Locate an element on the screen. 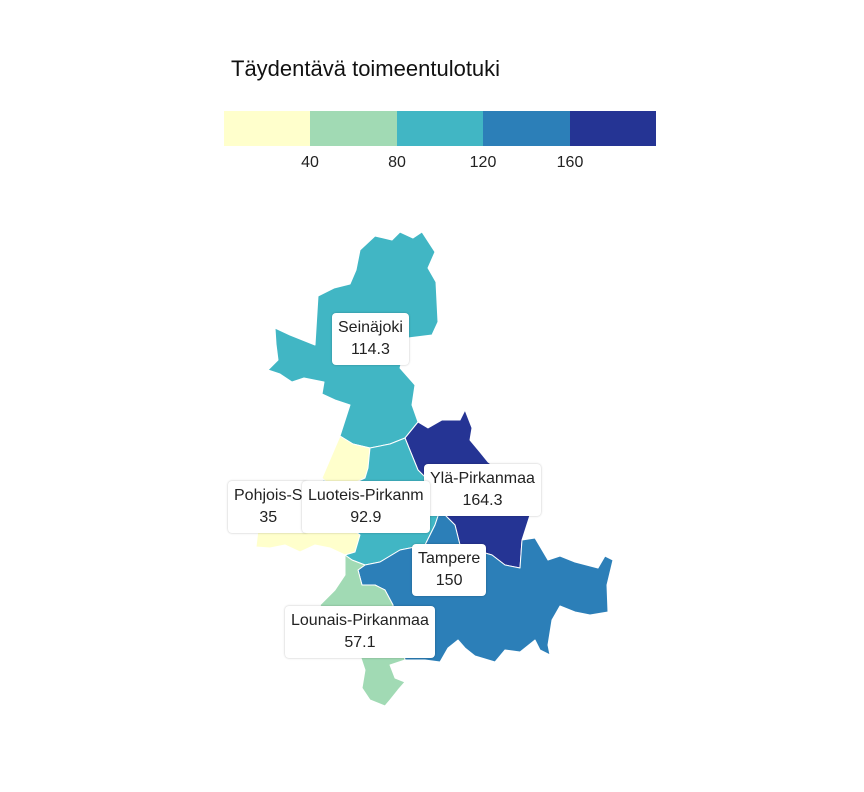 The width and height of the screenshot is (864, 792). region-value: 57.1 is located at coordinates (360, 642).